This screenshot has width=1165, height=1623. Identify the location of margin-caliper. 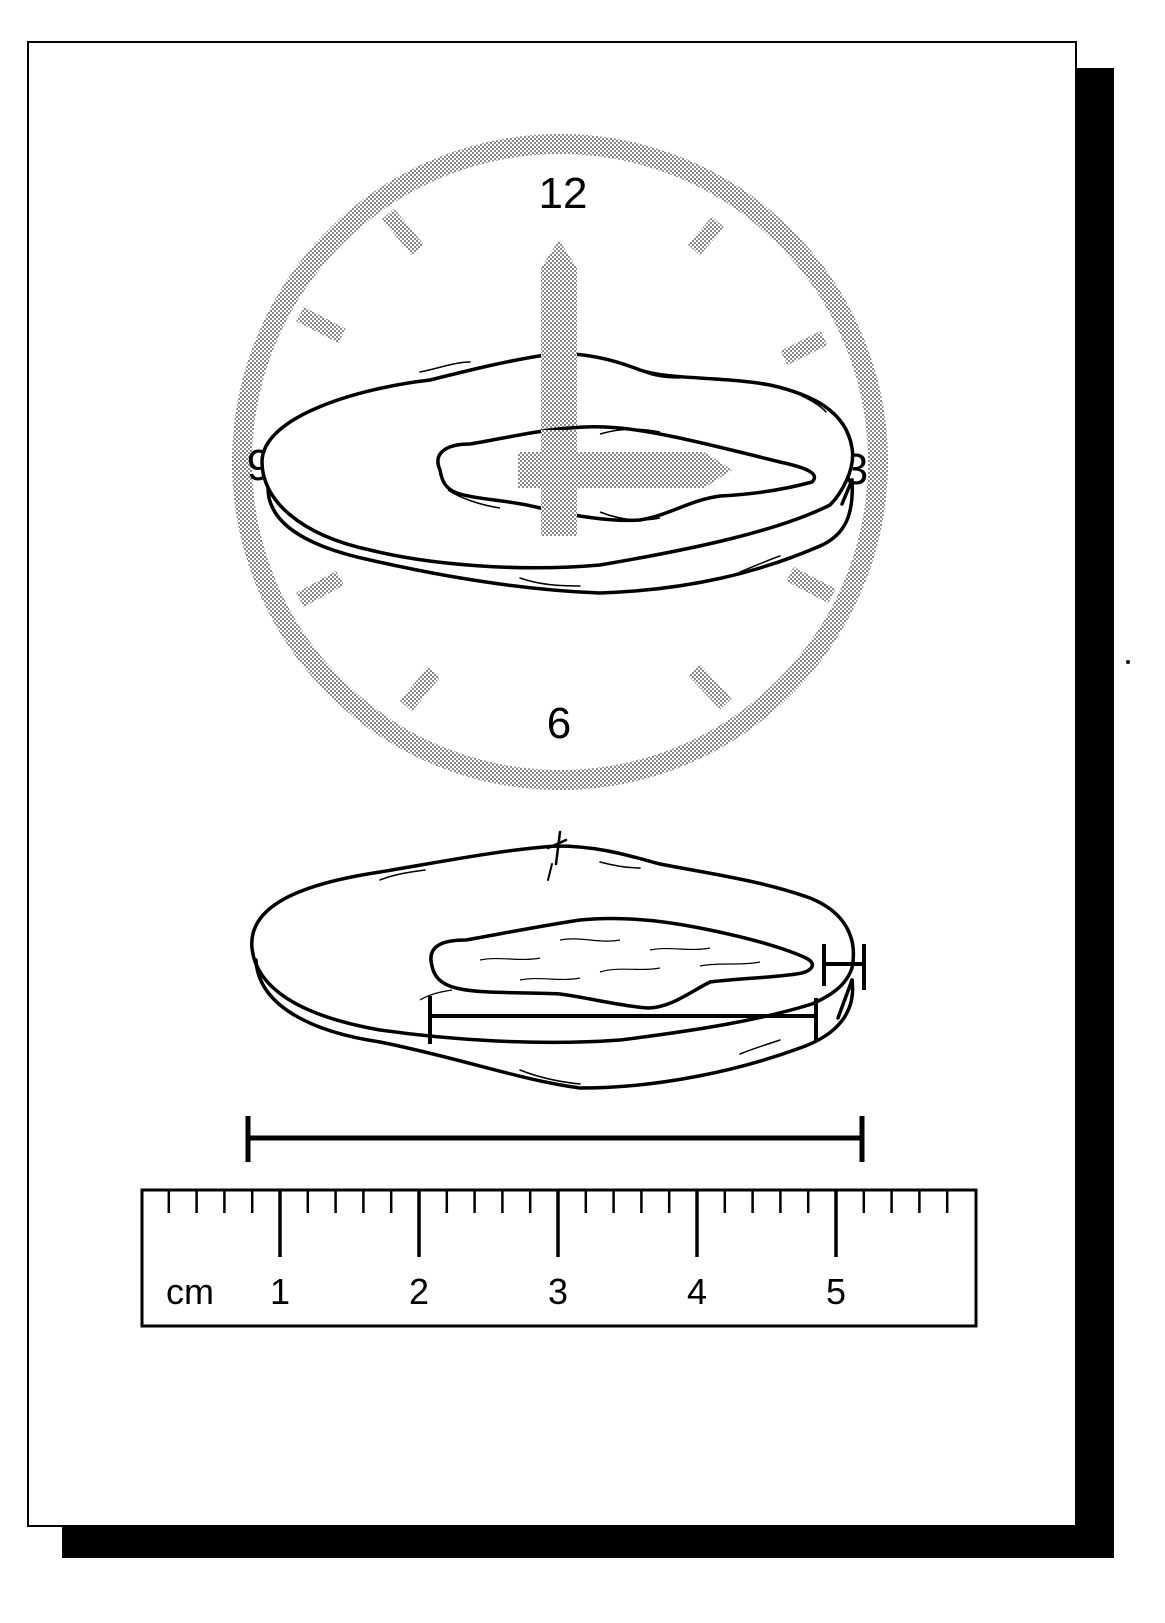
(844, 967).